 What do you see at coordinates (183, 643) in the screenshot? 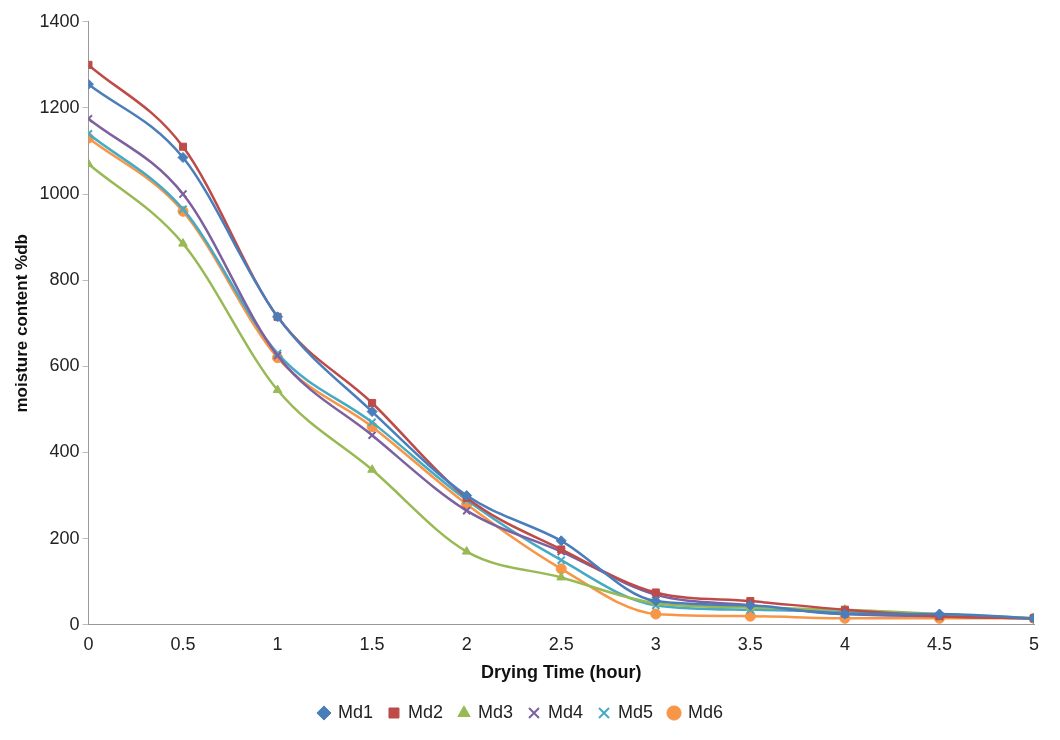
I see `x-tick-label: 0.5` at bounding box center [183, 643].